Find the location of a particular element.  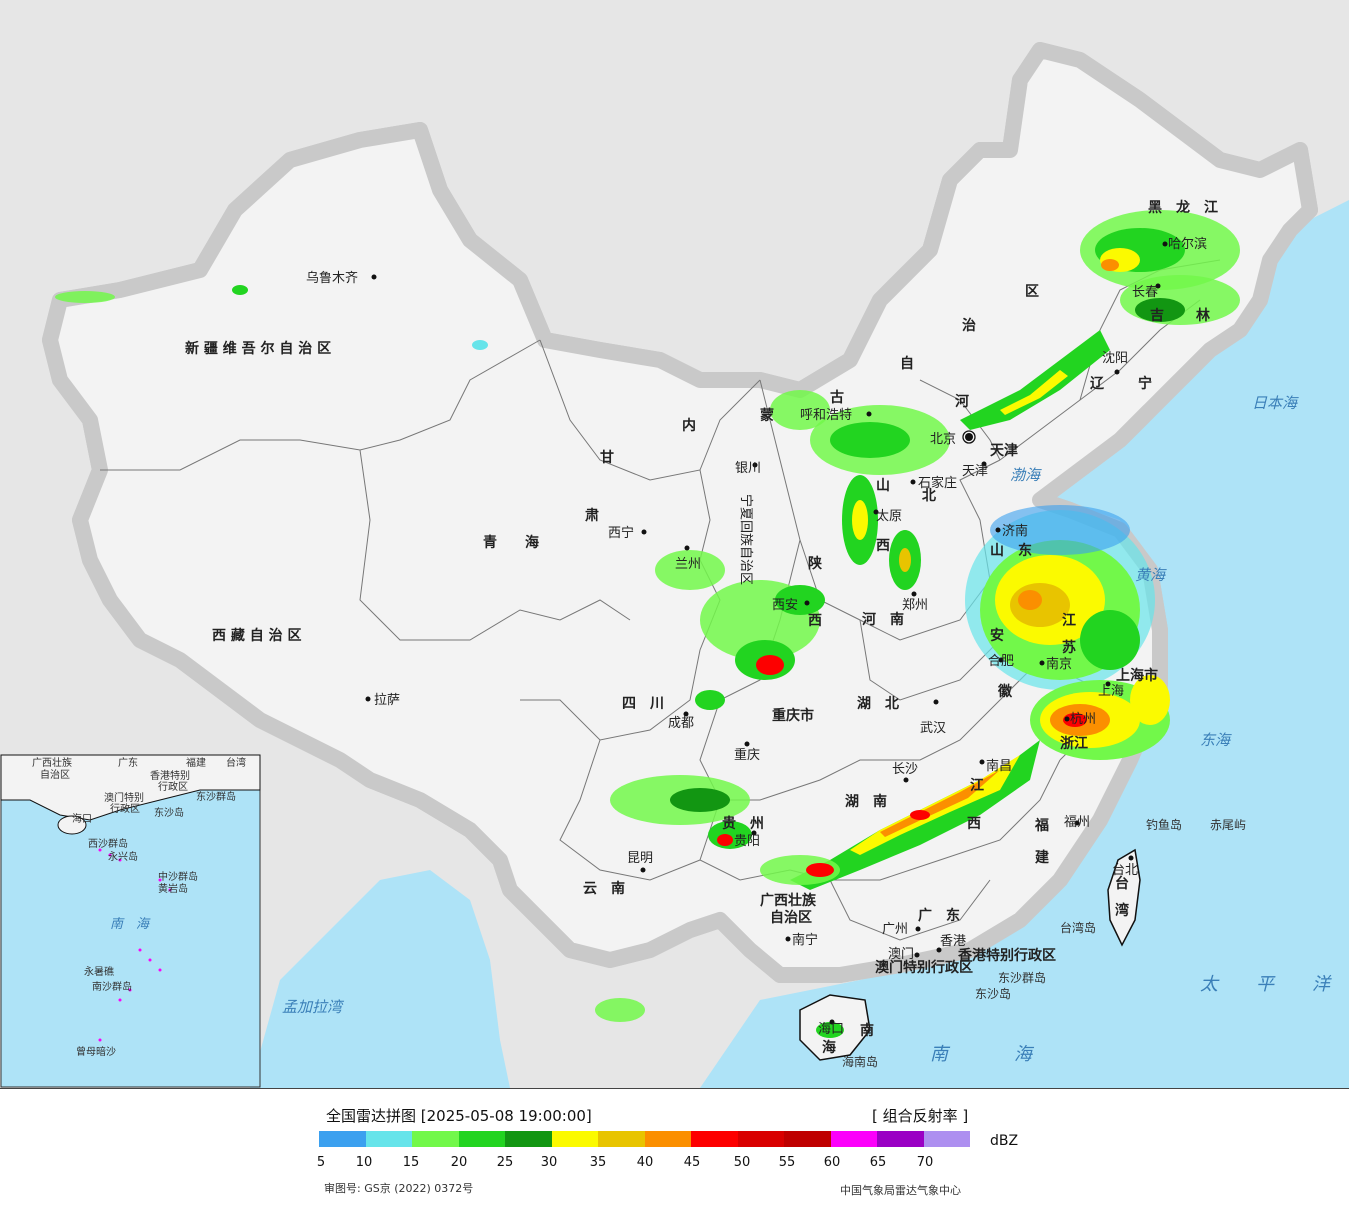

province-label: 天津 is located at coordinates (1004, 450).